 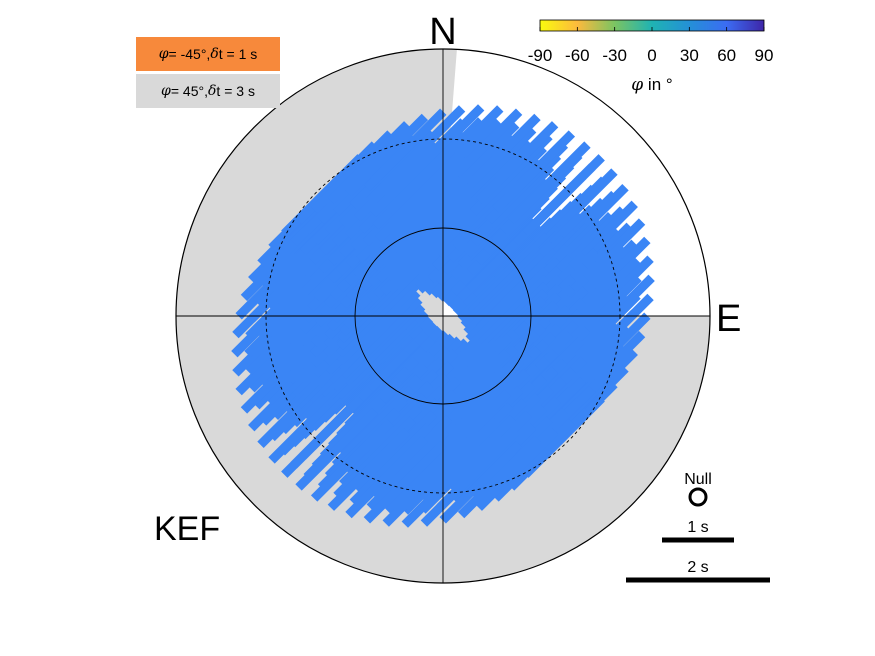 I want to click on colorbar-tick-label: 90, so click(x=764, y=55).